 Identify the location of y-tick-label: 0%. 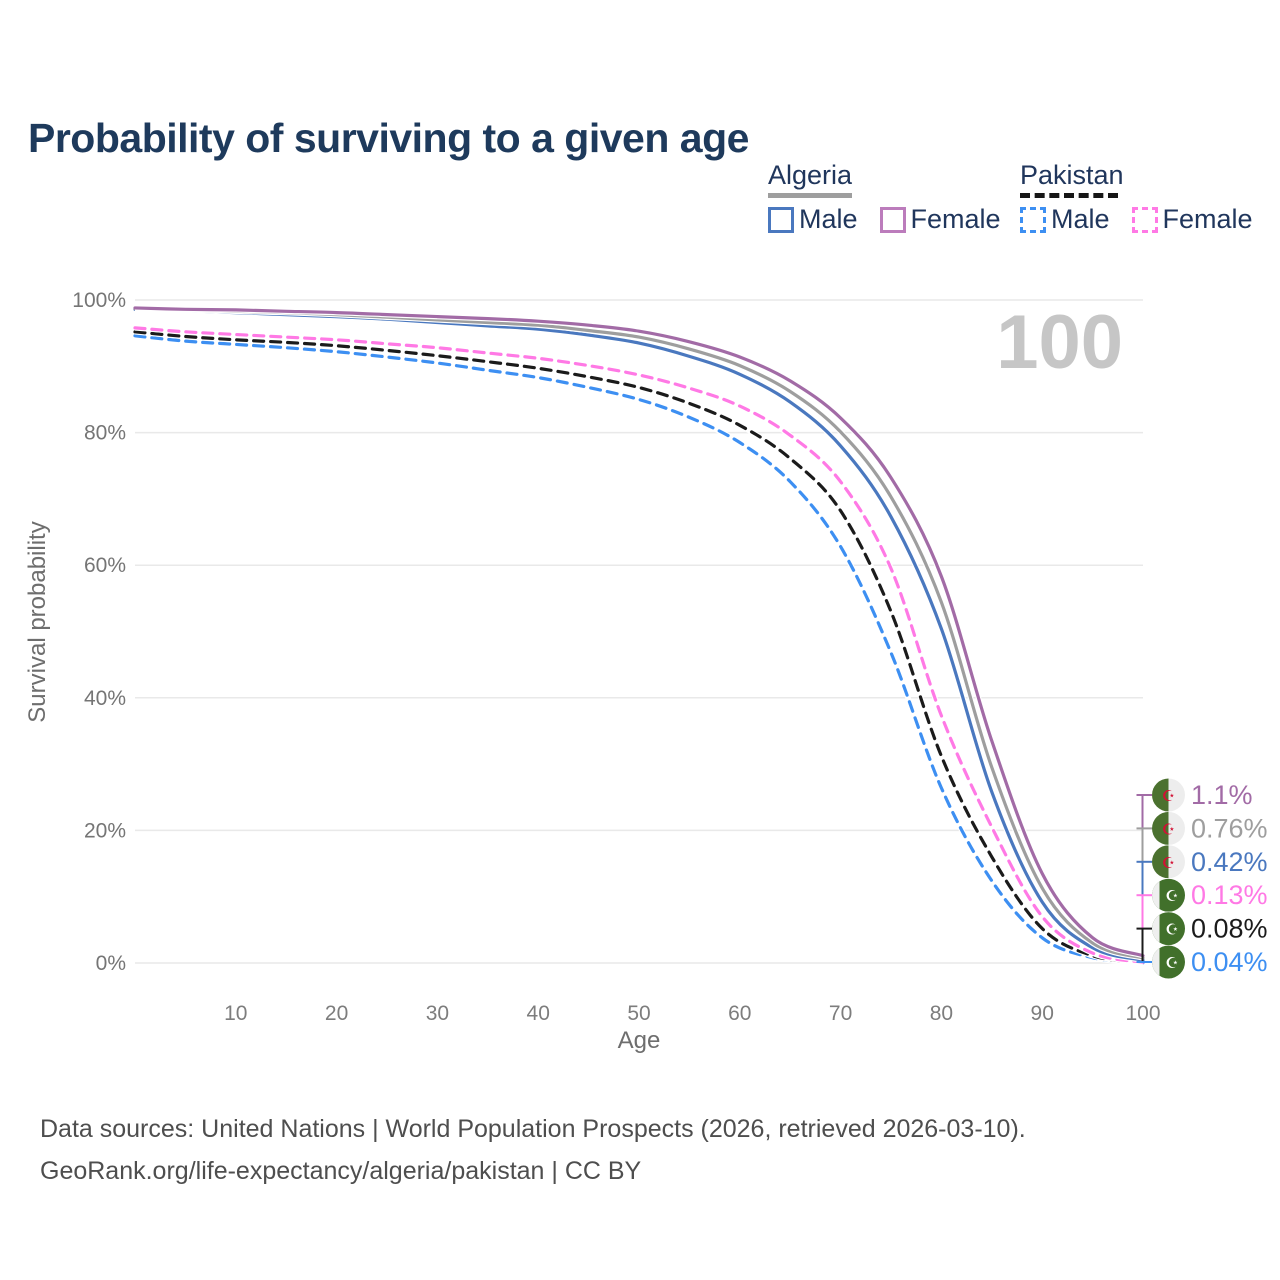
(111, 963).